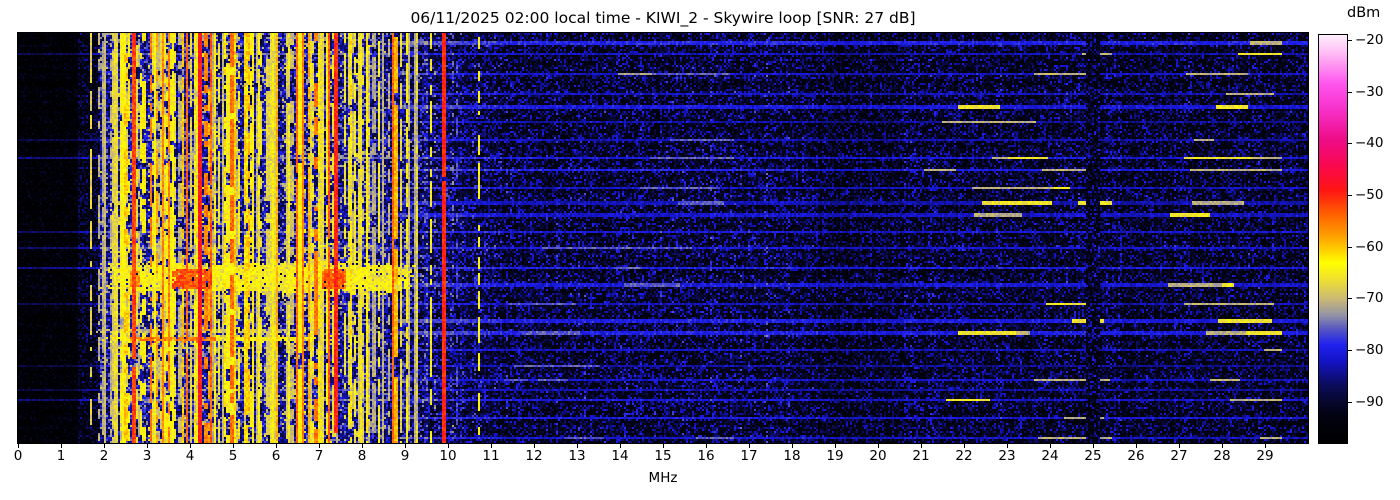 This screenshot has width=1400, height=500. Describe the element at coordinates (1364, 13) in the screenshot. I see `colorbar-title: dBm` at that location.